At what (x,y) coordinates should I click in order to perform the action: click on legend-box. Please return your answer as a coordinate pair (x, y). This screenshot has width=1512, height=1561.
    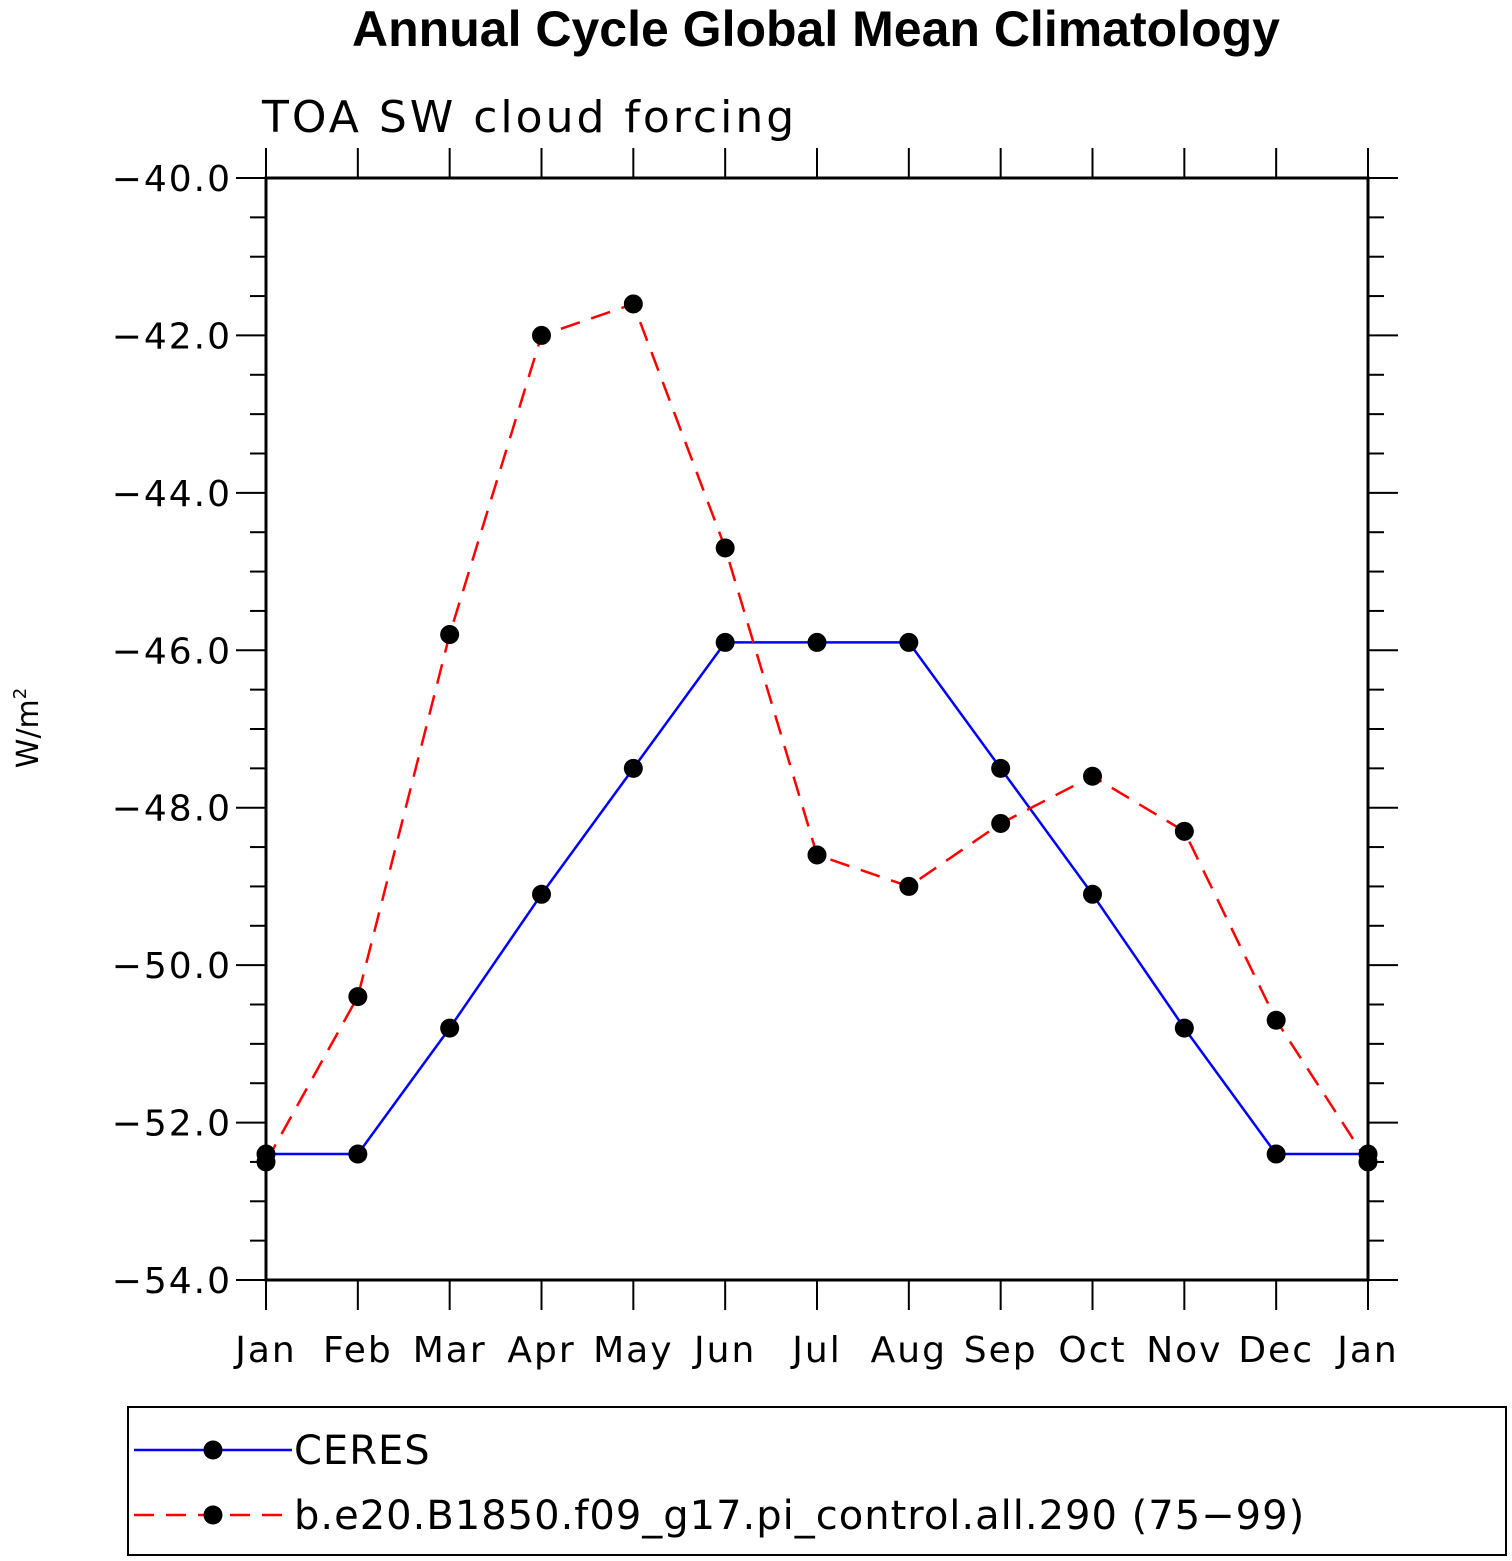
    Looking at the image, I should click on (817, 1481).